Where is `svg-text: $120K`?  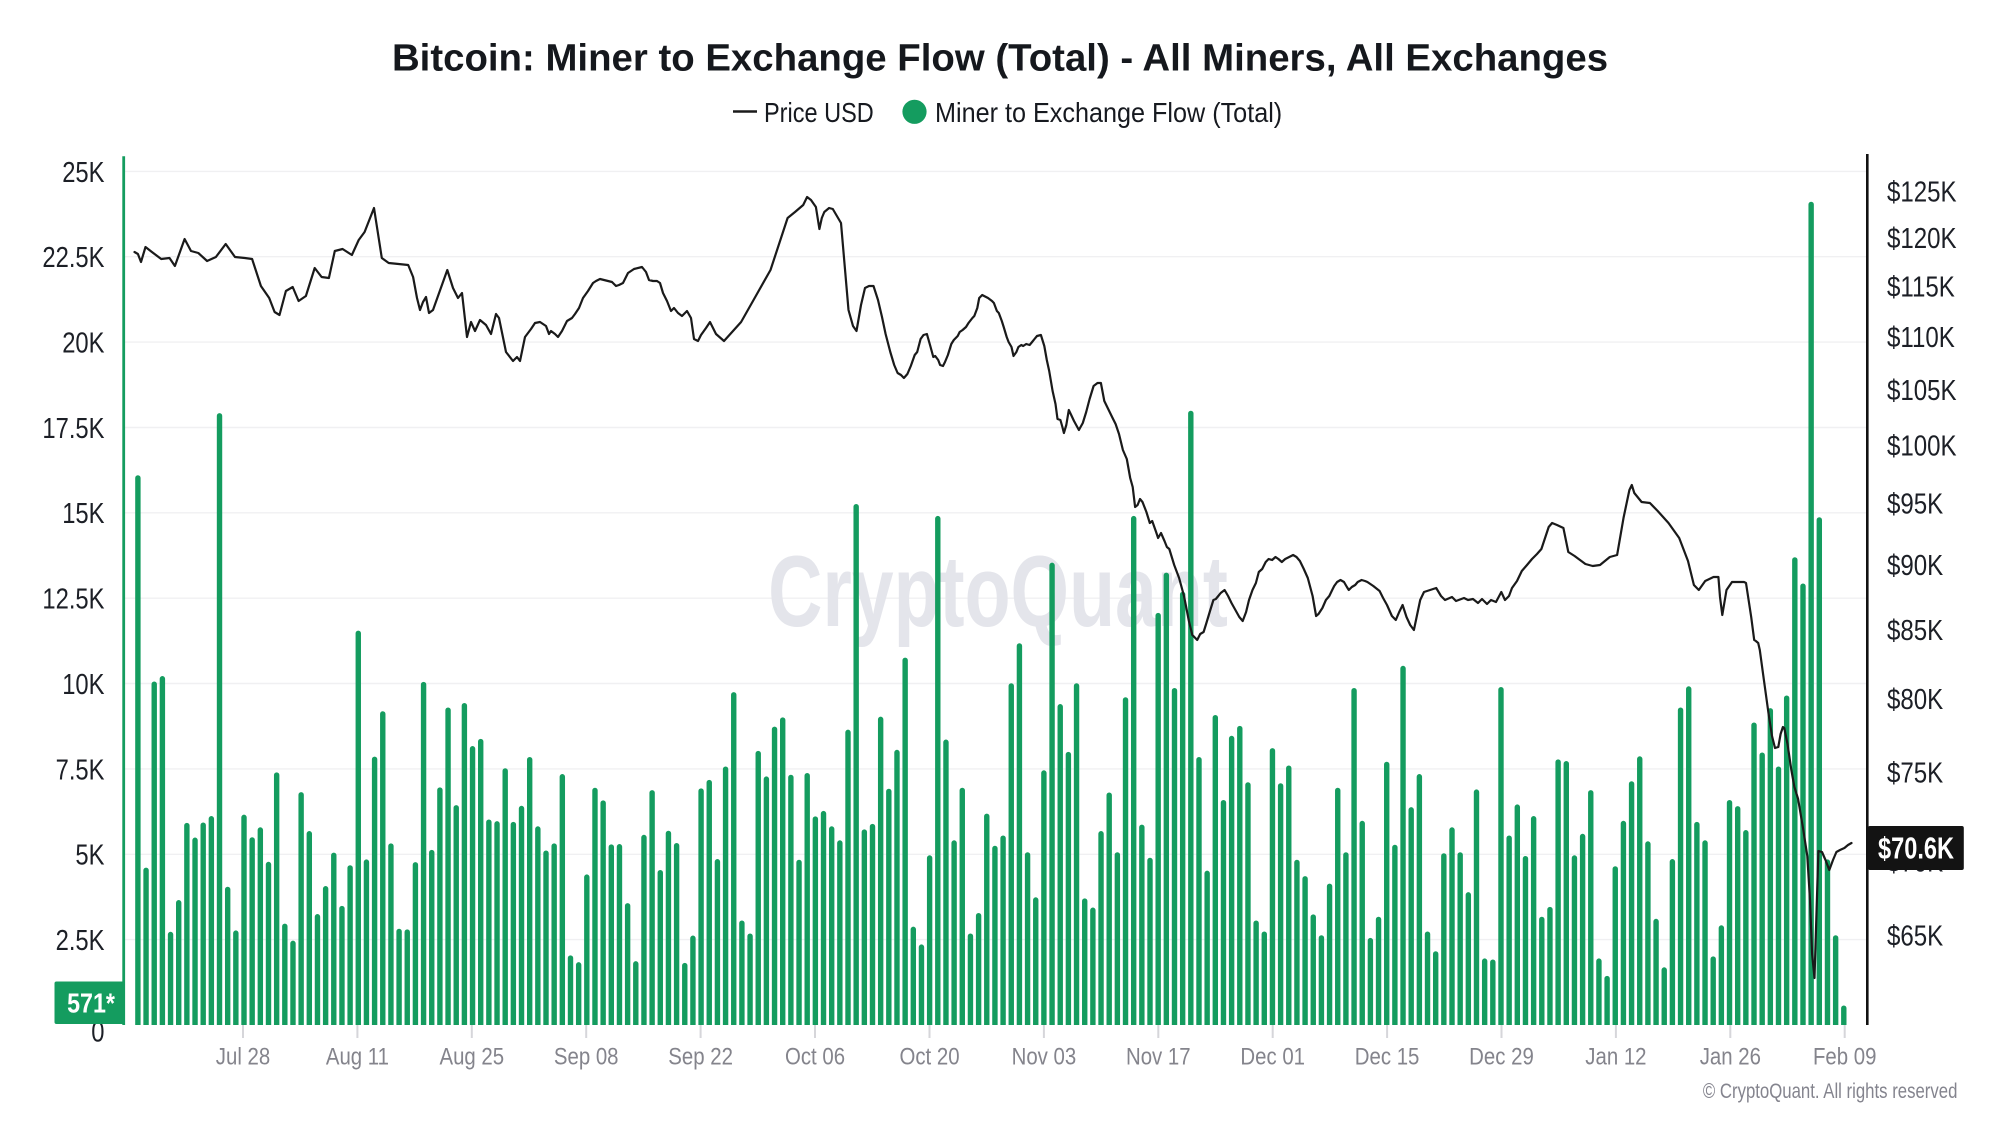
svg-text: $120K is located at coordinates (1922, 238).